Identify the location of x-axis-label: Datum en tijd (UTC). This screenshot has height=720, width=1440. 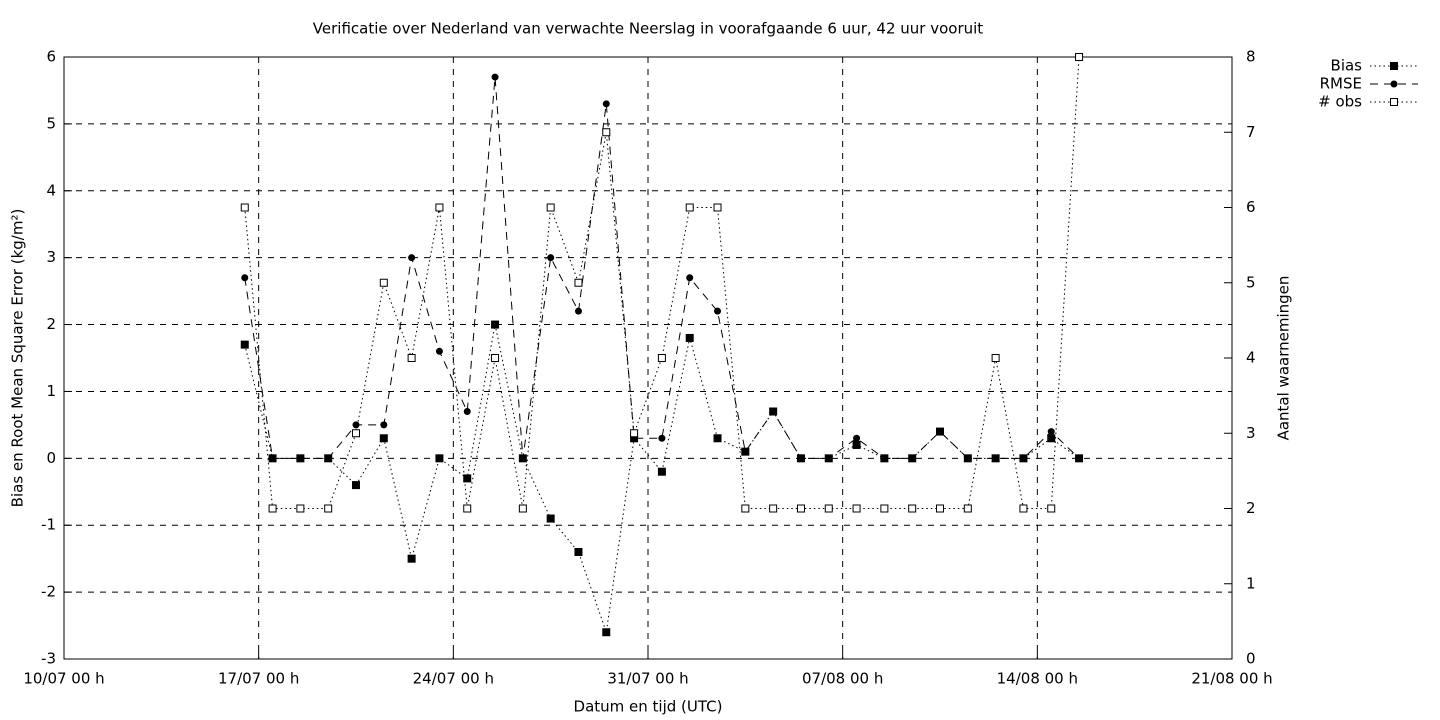
(648, 707).